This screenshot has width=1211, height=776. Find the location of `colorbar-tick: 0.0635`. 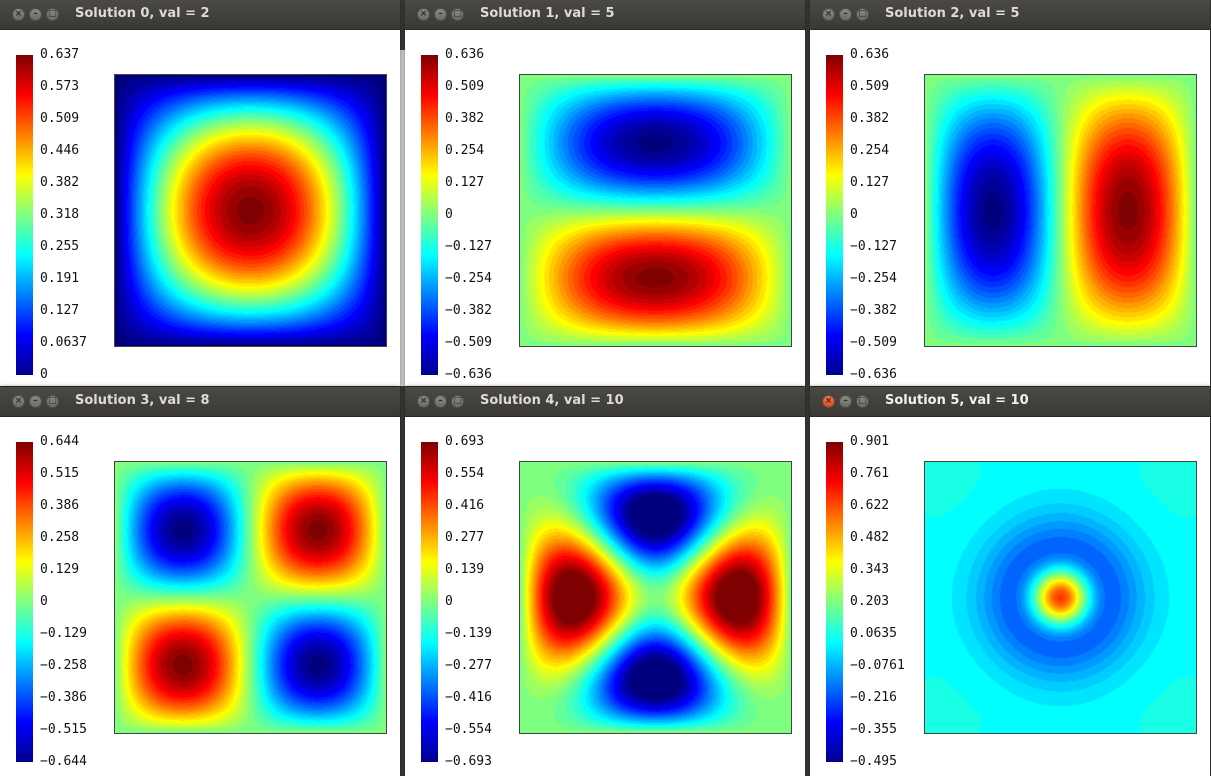

colorbar-tick: 0.0635 is located at coordinates (873, 633).